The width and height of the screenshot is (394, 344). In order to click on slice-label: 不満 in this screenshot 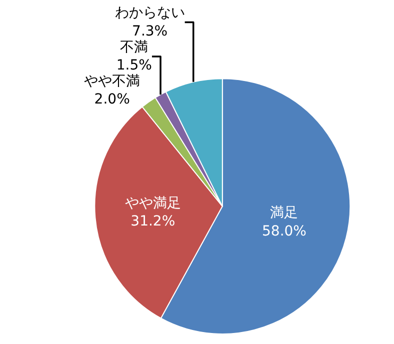, I will do `click(134, 47)`.